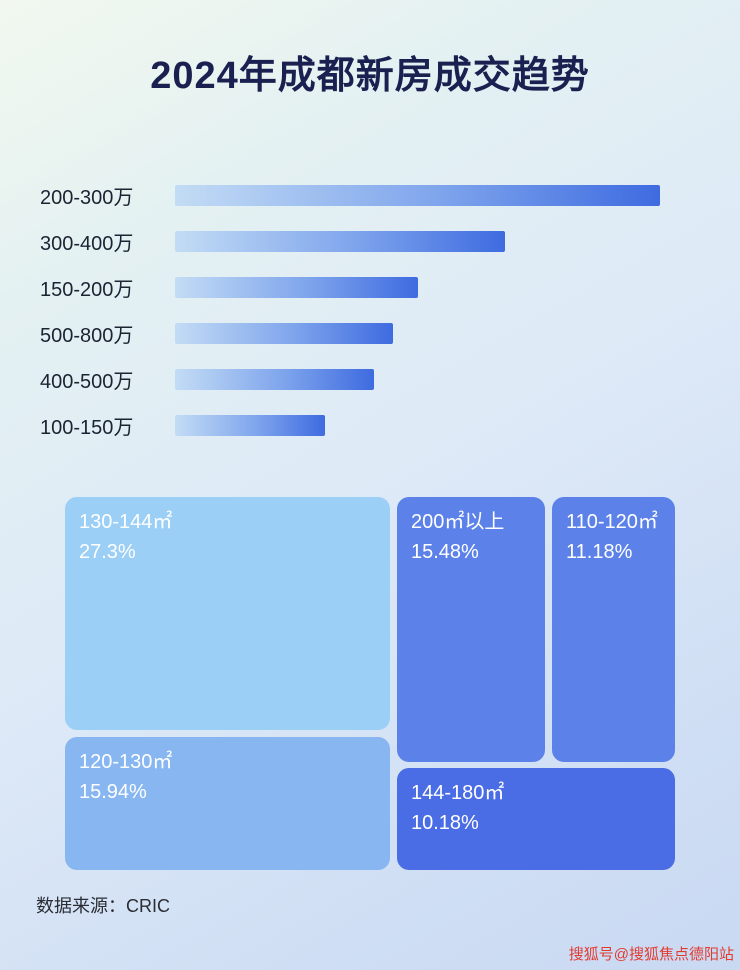 This screenshot has width=740, height=970. Describe the element at coordinates (370, 76) in the screenshot. I see `page-title: 2024年成都新房成交趋势` at that location.